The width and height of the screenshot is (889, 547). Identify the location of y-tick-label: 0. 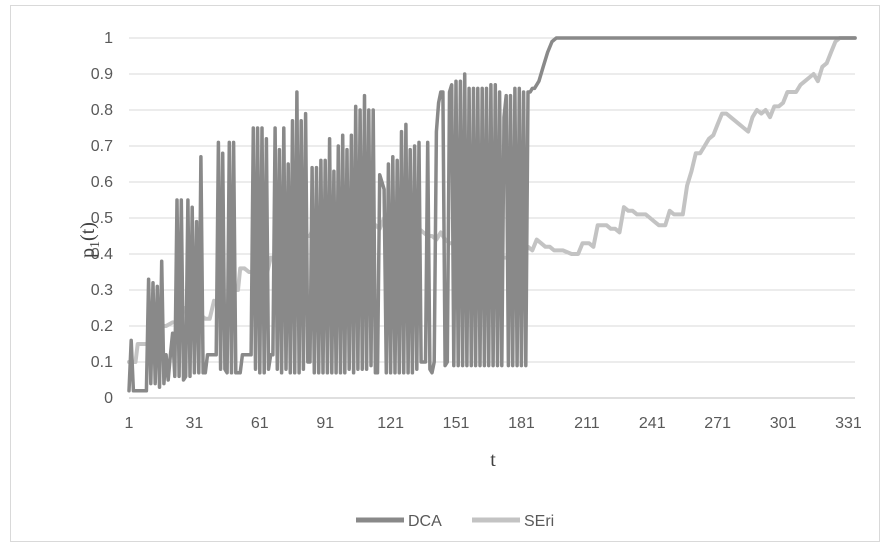
(108, 398).